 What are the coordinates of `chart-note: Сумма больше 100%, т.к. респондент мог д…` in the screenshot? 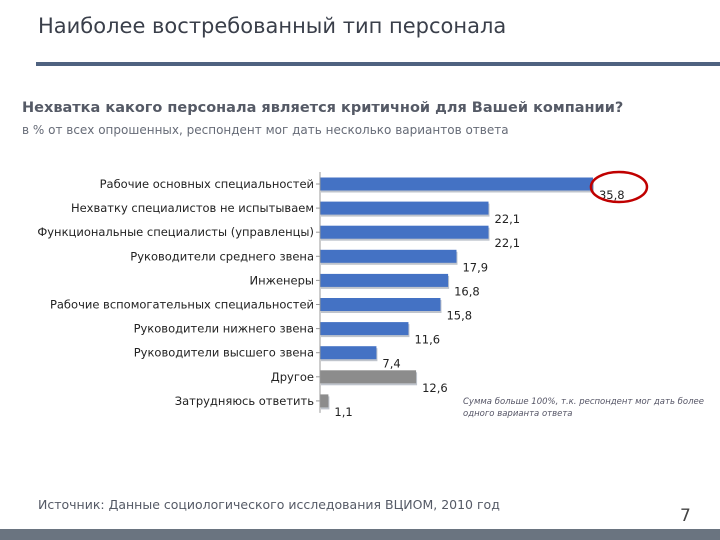 It's located at (583, 408).